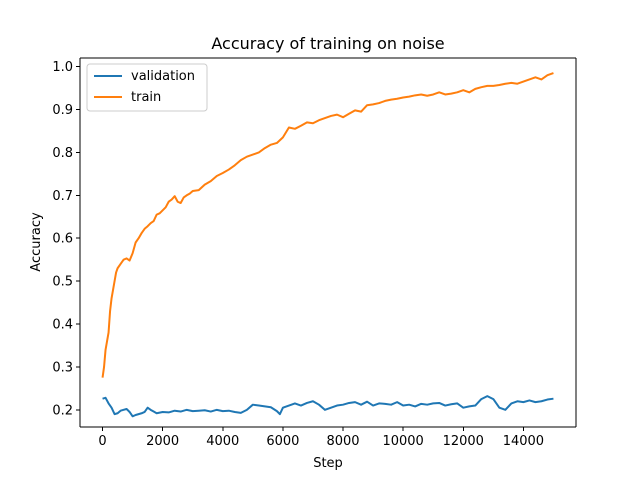  What do you see at coordinates (163, 76) in the screenshot?
I see `legend-label-validation: validation` at bounding box center [163, 76].